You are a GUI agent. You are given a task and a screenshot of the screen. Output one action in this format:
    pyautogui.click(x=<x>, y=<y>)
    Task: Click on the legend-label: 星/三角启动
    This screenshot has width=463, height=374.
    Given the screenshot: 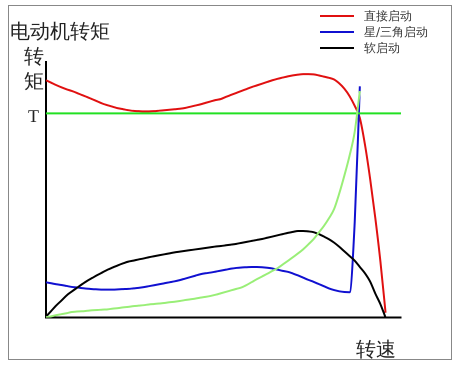 What is the action you would take?
    pyautogui.click(x=396, y=32)
    